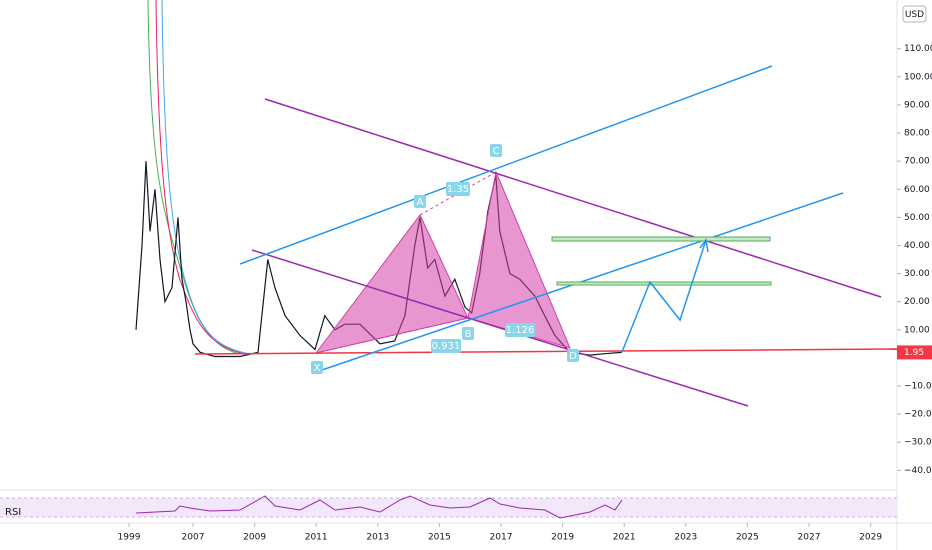 The height and width of the screenshot is (550, 932). Describe the element at coordinates (546, 351) in the screenshot. I see `support-line` at that location.